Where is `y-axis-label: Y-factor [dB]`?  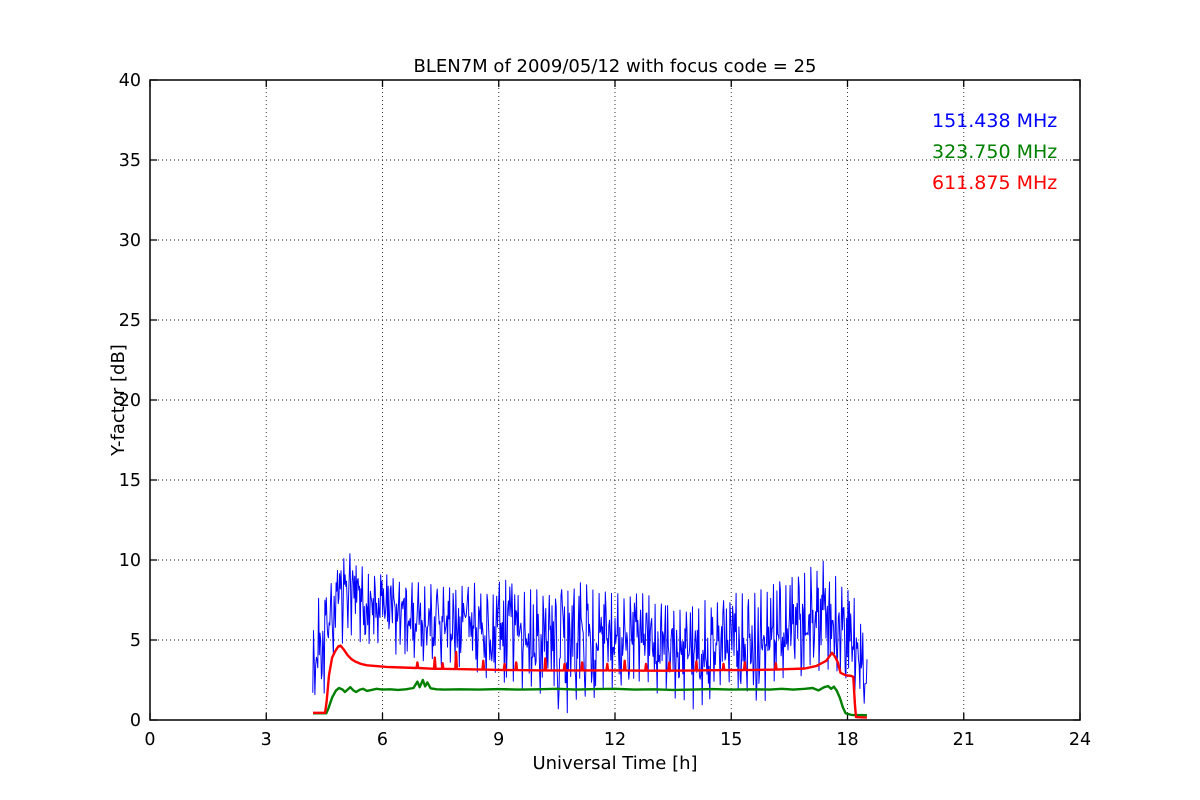
y-axis-label: Y-factor [dB] is located at coordinates (118, 400).